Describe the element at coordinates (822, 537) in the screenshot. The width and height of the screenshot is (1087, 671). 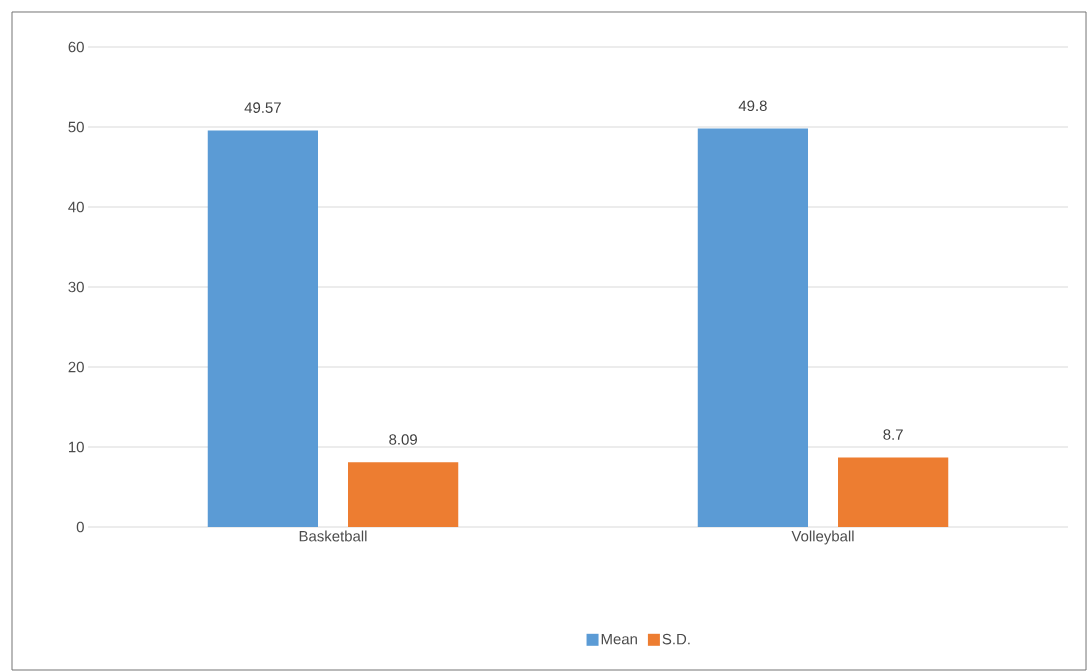
I see `x-tick-label: Volleyball` at that location.